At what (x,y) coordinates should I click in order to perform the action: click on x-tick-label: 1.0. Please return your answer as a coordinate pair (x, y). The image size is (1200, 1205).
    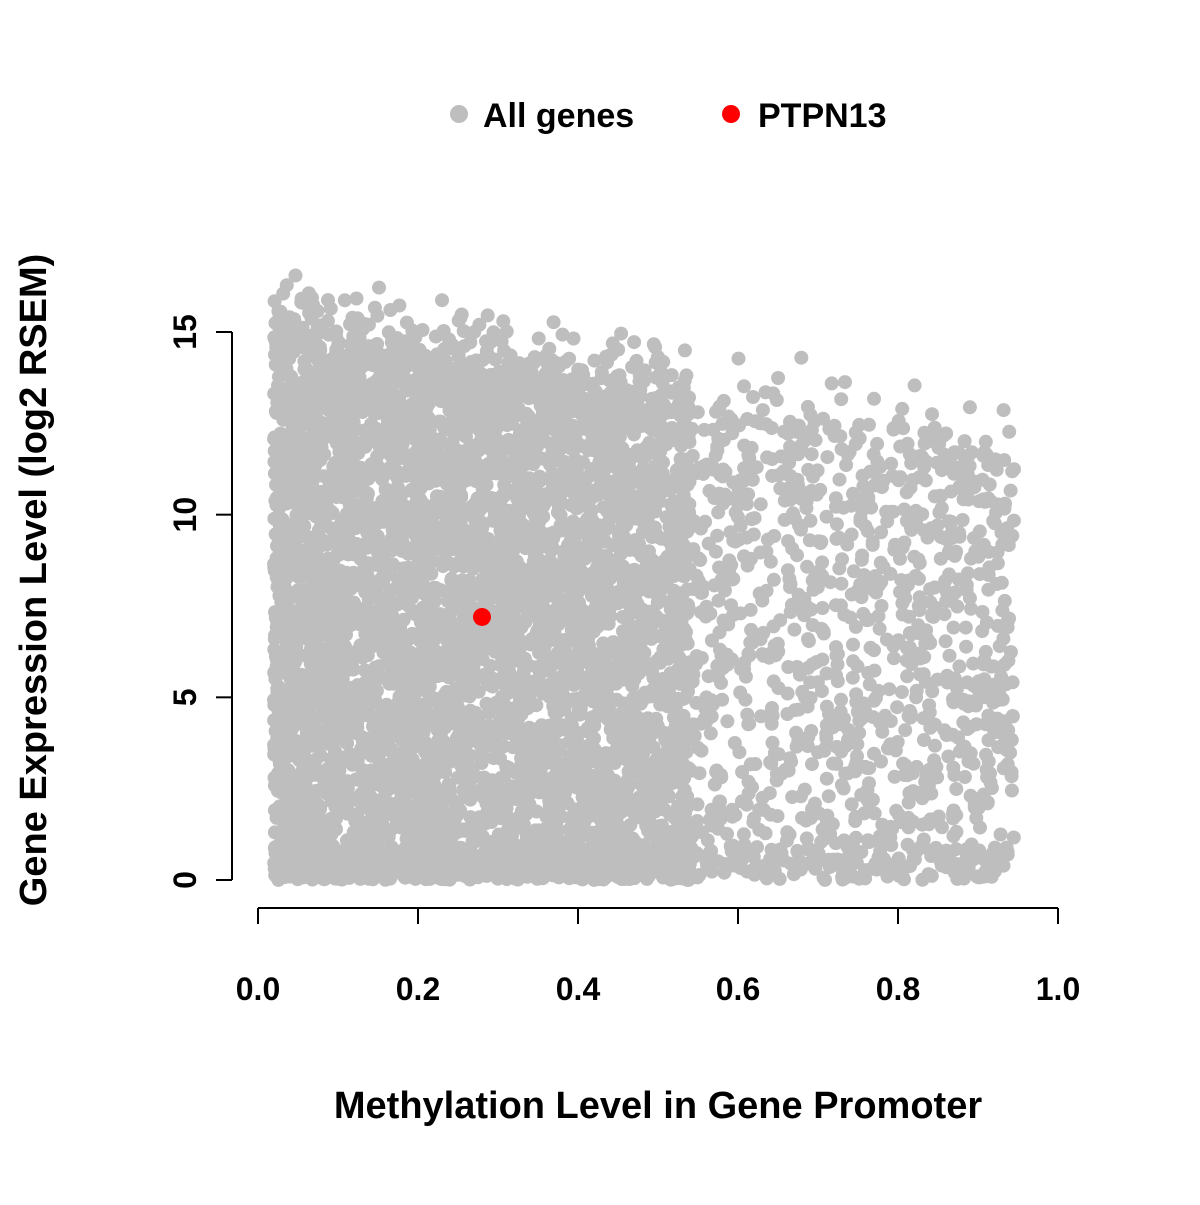
    Looking at the image, I should click on (1058, 989).